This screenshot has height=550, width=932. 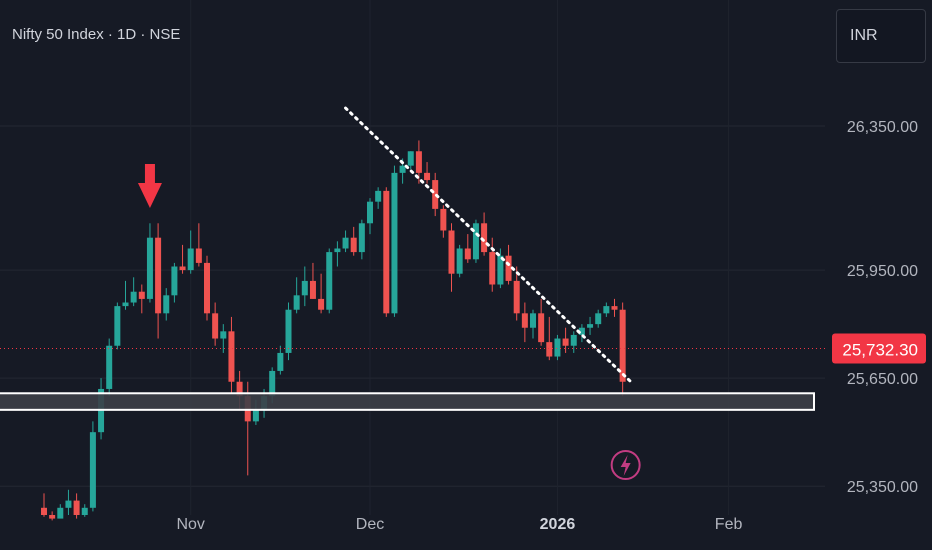 What do you see at coordinates (881, 36) in the screenshot?
I see `currency-selector: INR` at bounding box center [881, 36].